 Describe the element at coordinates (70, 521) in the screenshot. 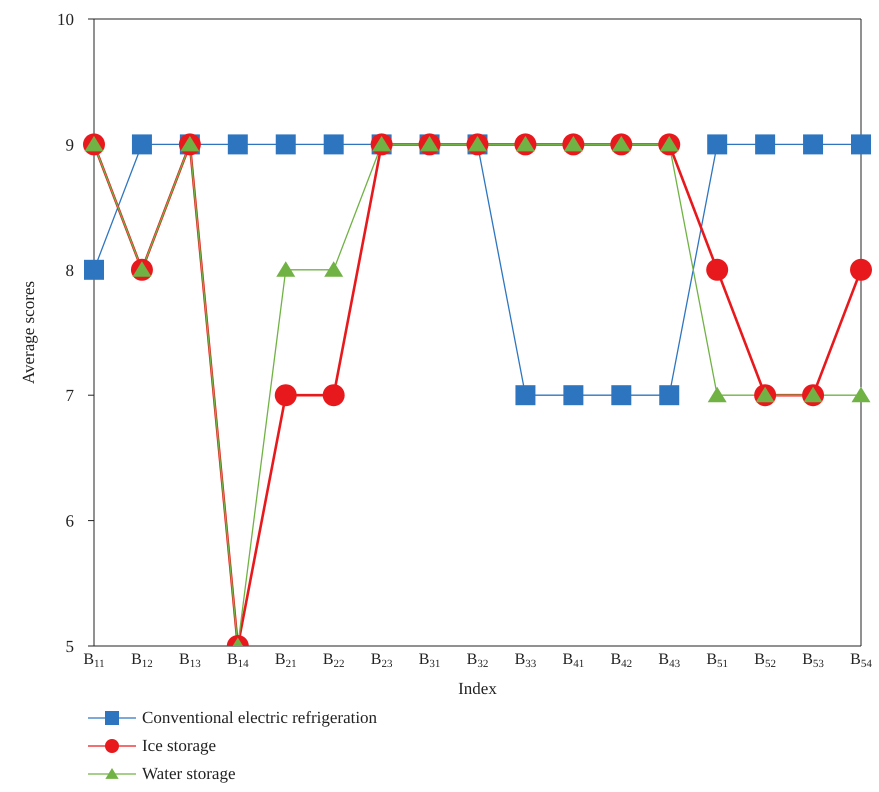

I see `y-tick-label: 6` at that location.